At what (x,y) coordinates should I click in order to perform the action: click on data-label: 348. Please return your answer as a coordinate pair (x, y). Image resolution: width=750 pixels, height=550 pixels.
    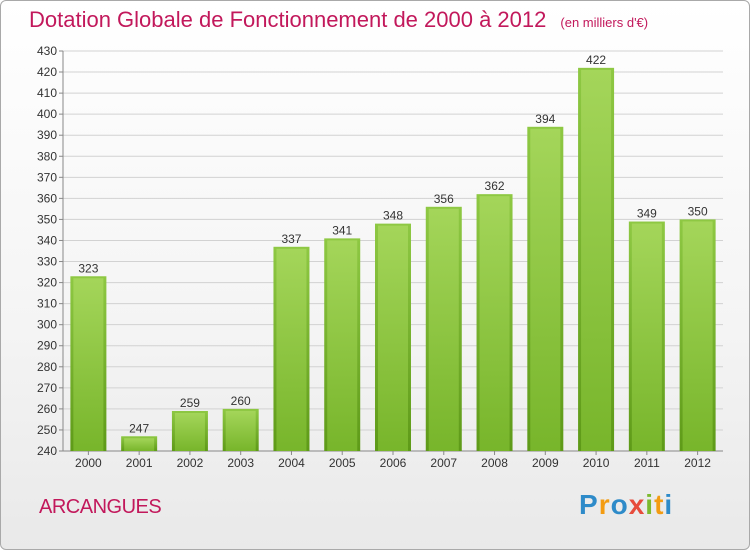
    Looking at the image, I should click on (393, 216).